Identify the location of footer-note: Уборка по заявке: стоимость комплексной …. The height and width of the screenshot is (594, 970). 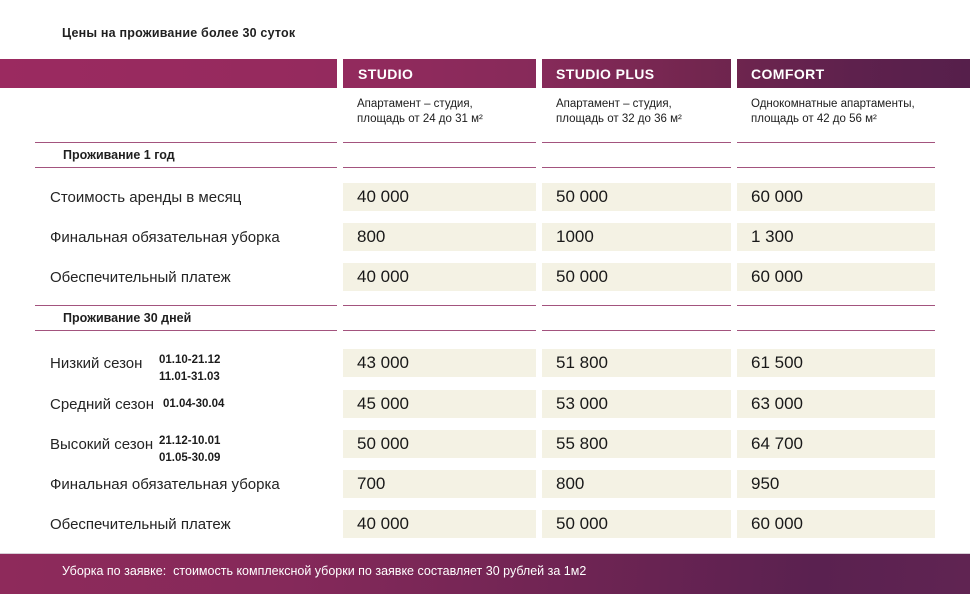
(324, 570).